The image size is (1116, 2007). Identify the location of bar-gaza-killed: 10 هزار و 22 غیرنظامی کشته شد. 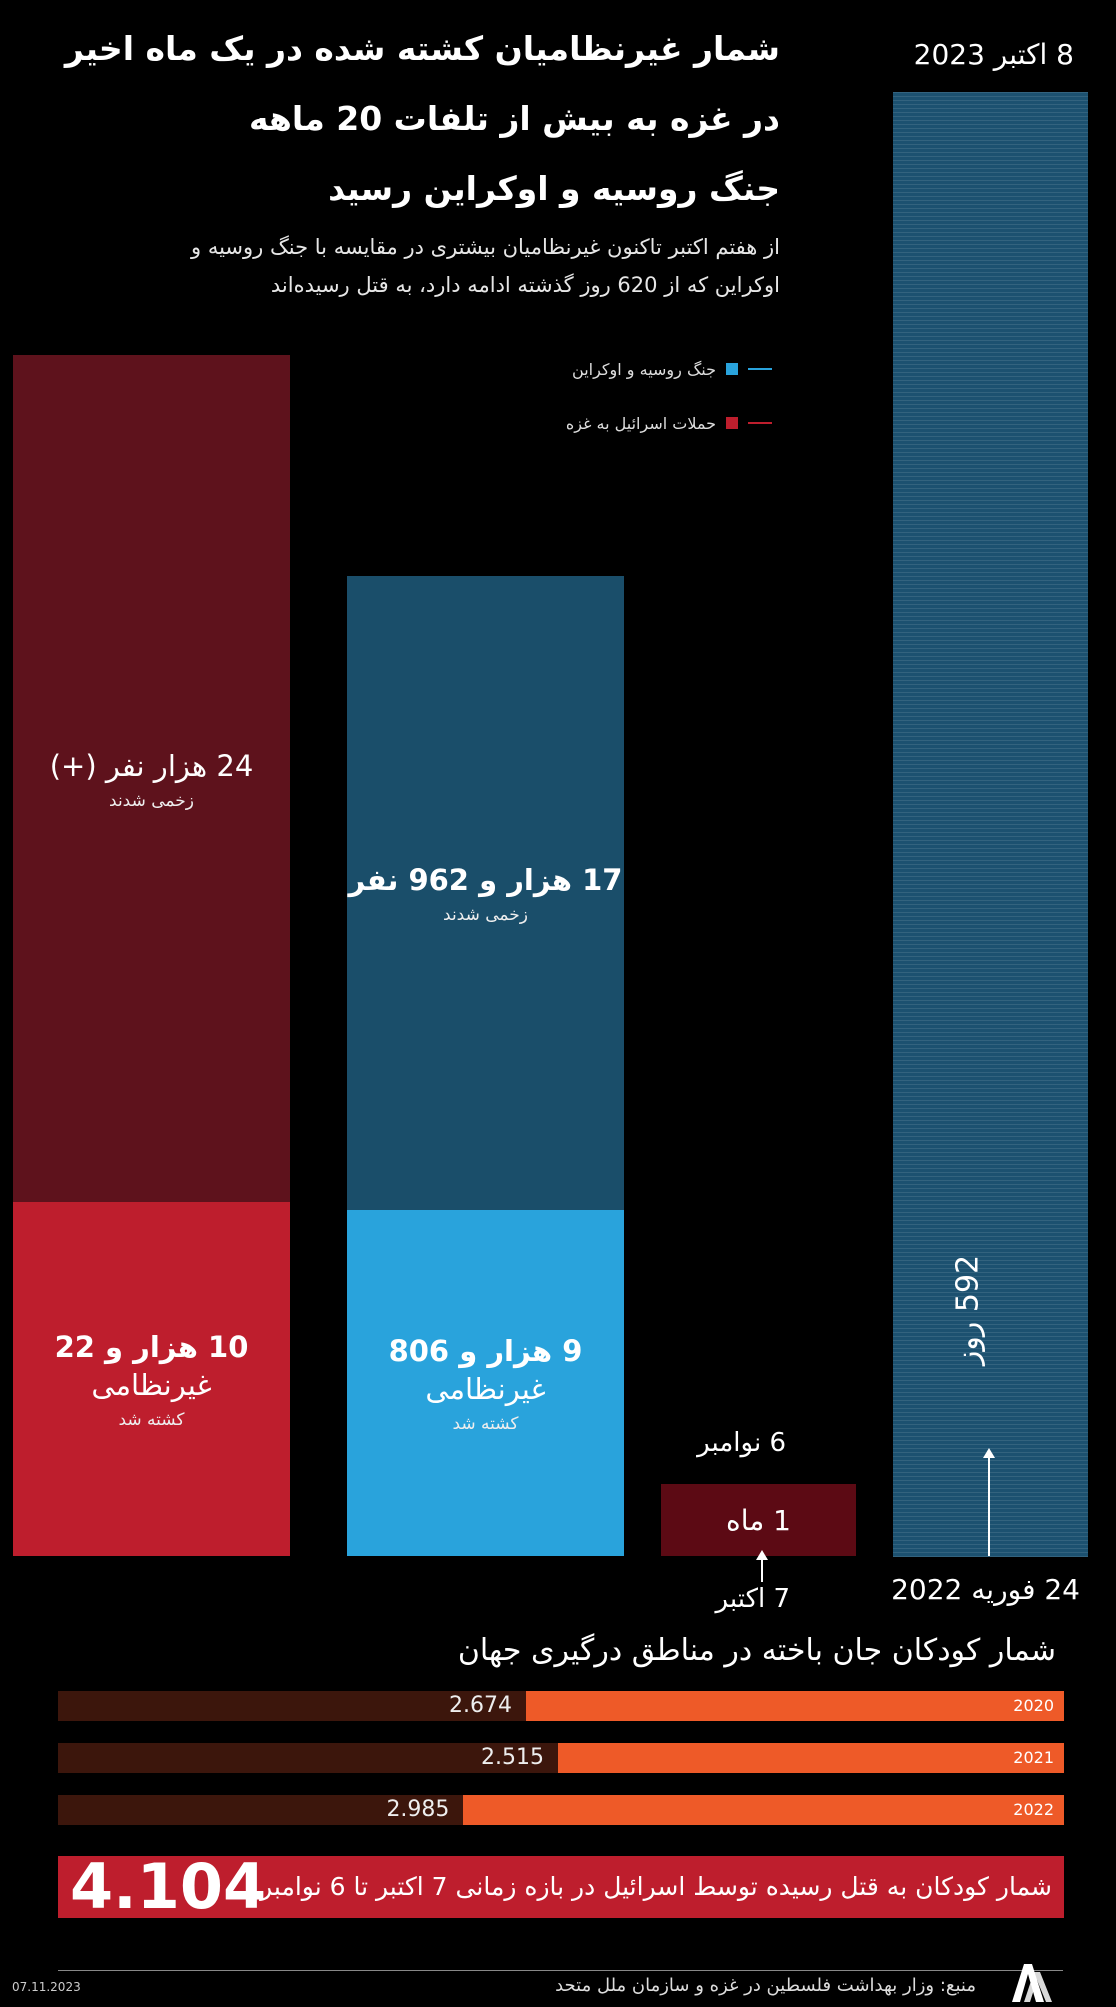
(151, 1379).